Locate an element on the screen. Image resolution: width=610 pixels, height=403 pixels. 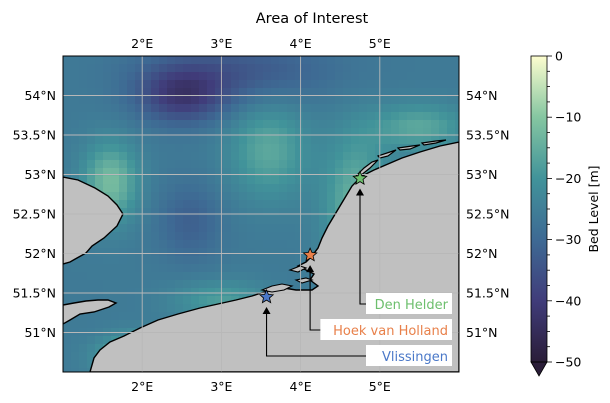
colorbar-label: Bed Level [m] is located at coordinates (593, 208).